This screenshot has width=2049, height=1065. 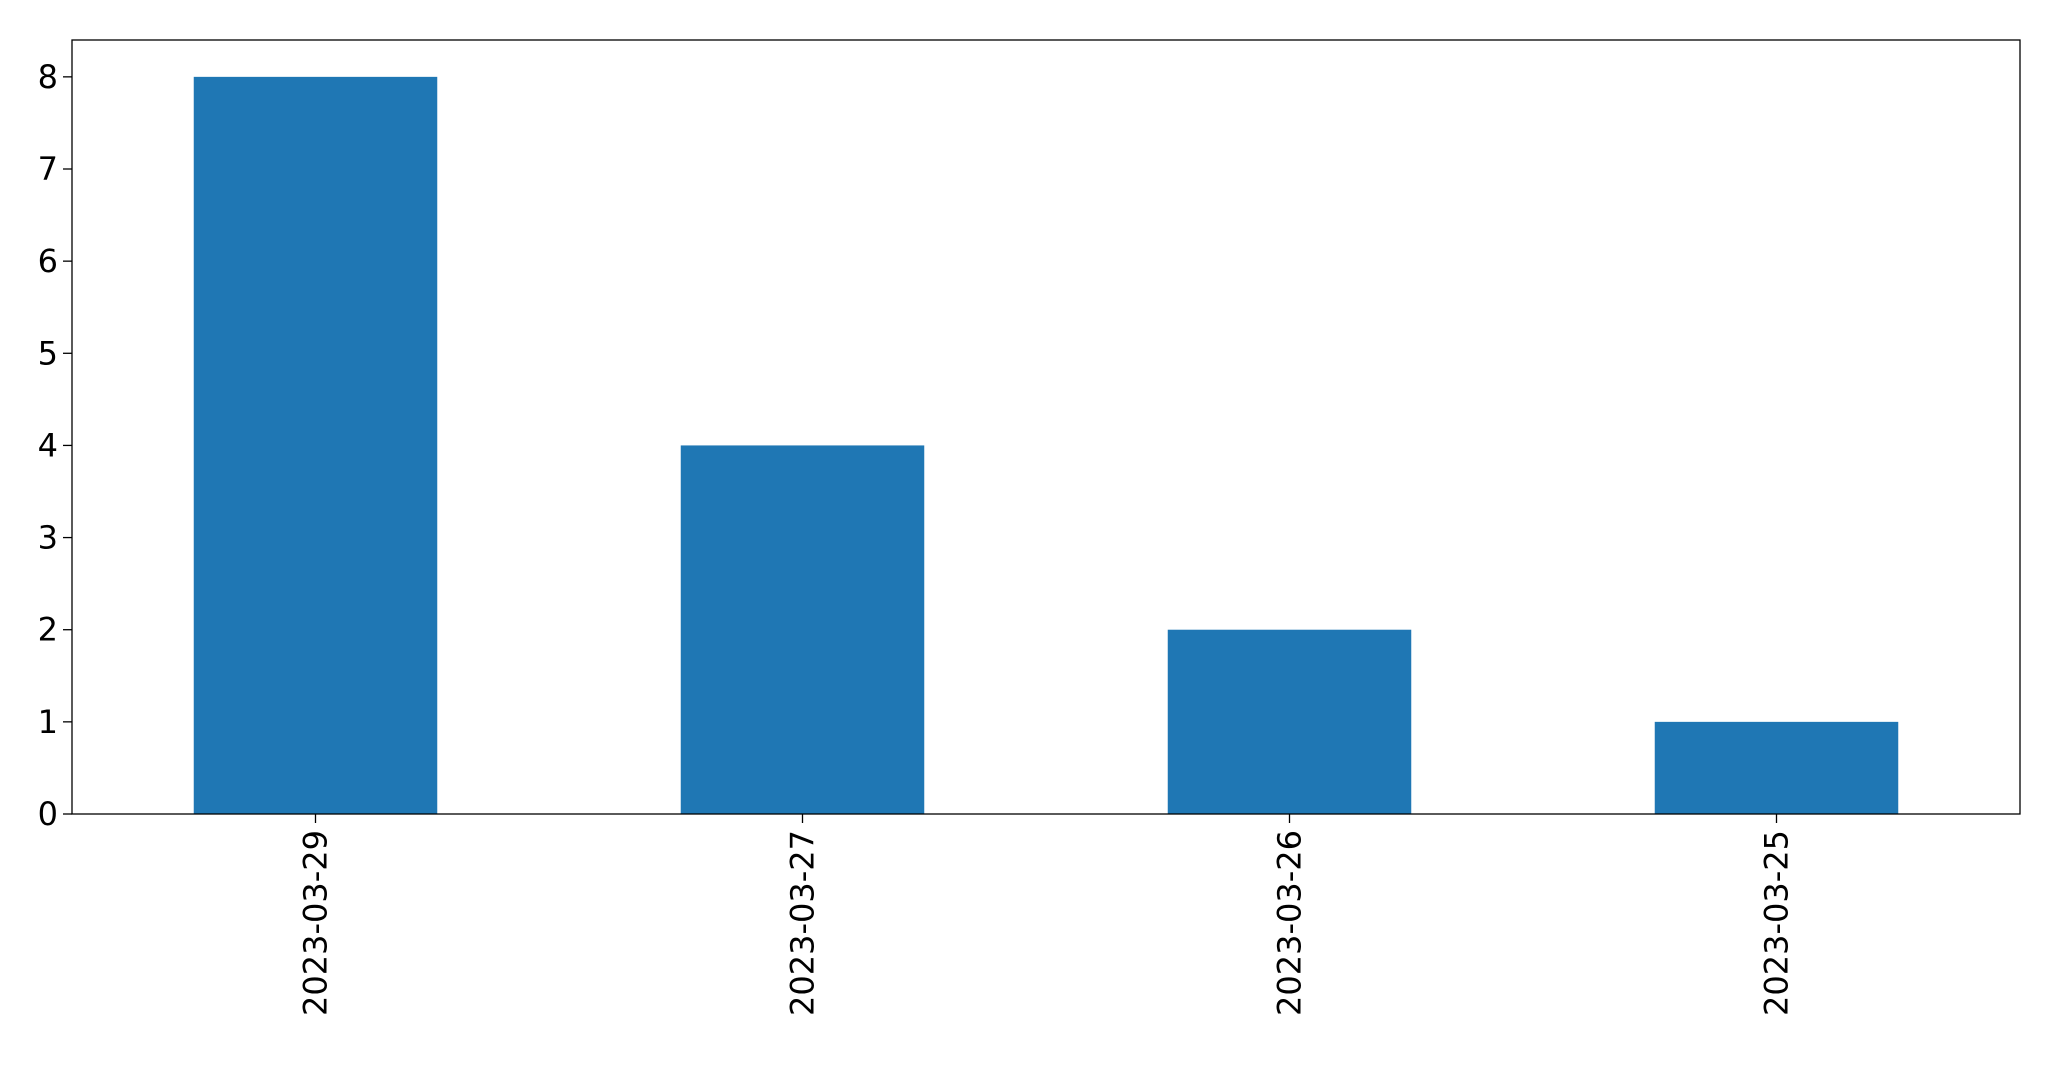 What do you see at coordinates (48, 630) in the screenshot?
I see `y-tick-label: 2` at bounding box center [48, 630].